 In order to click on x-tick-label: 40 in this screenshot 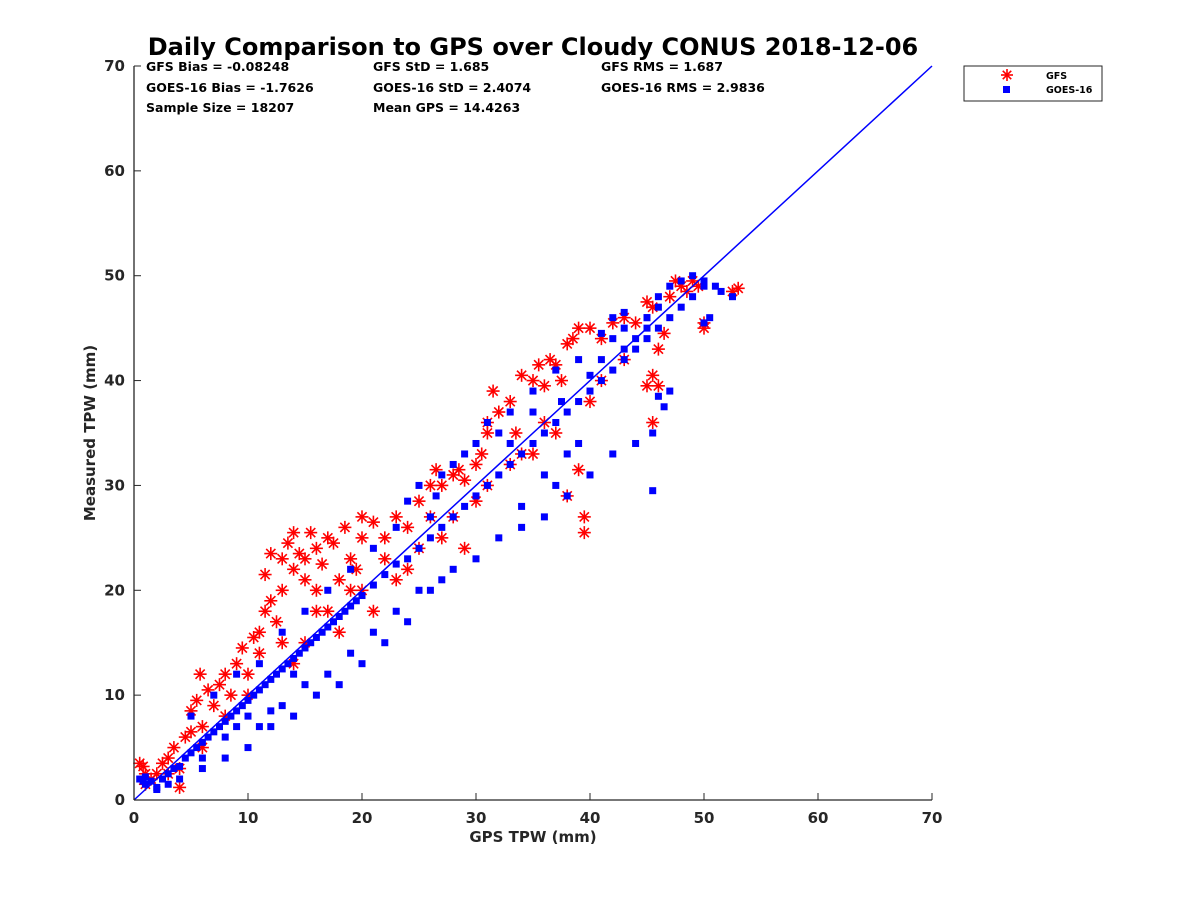, I will do `click(590, 818)`.